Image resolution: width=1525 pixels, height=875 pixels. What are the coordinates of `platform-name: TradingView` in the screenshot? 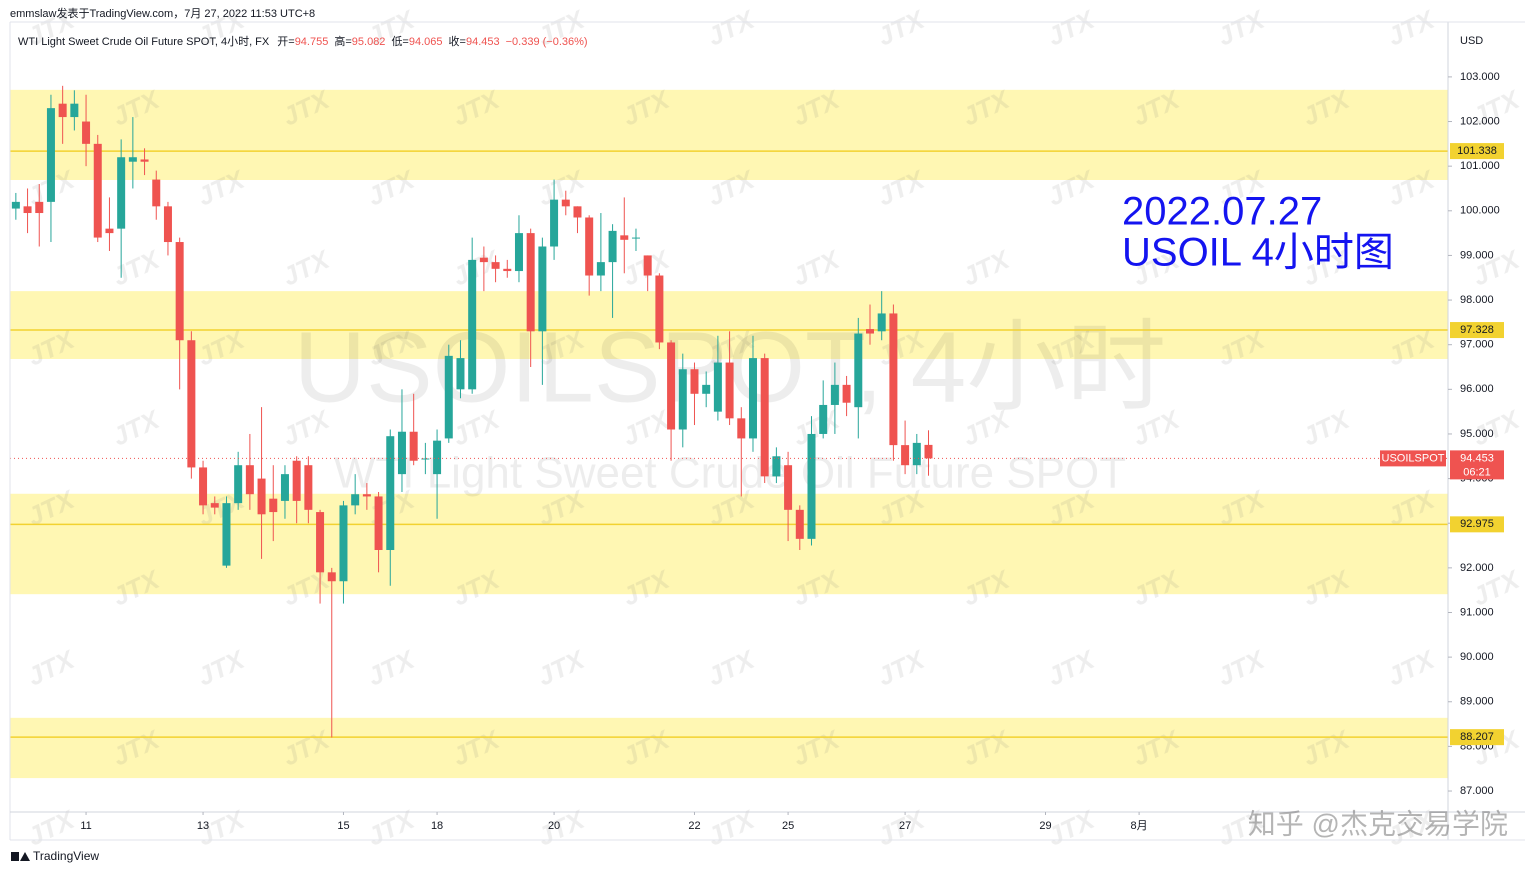 It's located at (66, 856).